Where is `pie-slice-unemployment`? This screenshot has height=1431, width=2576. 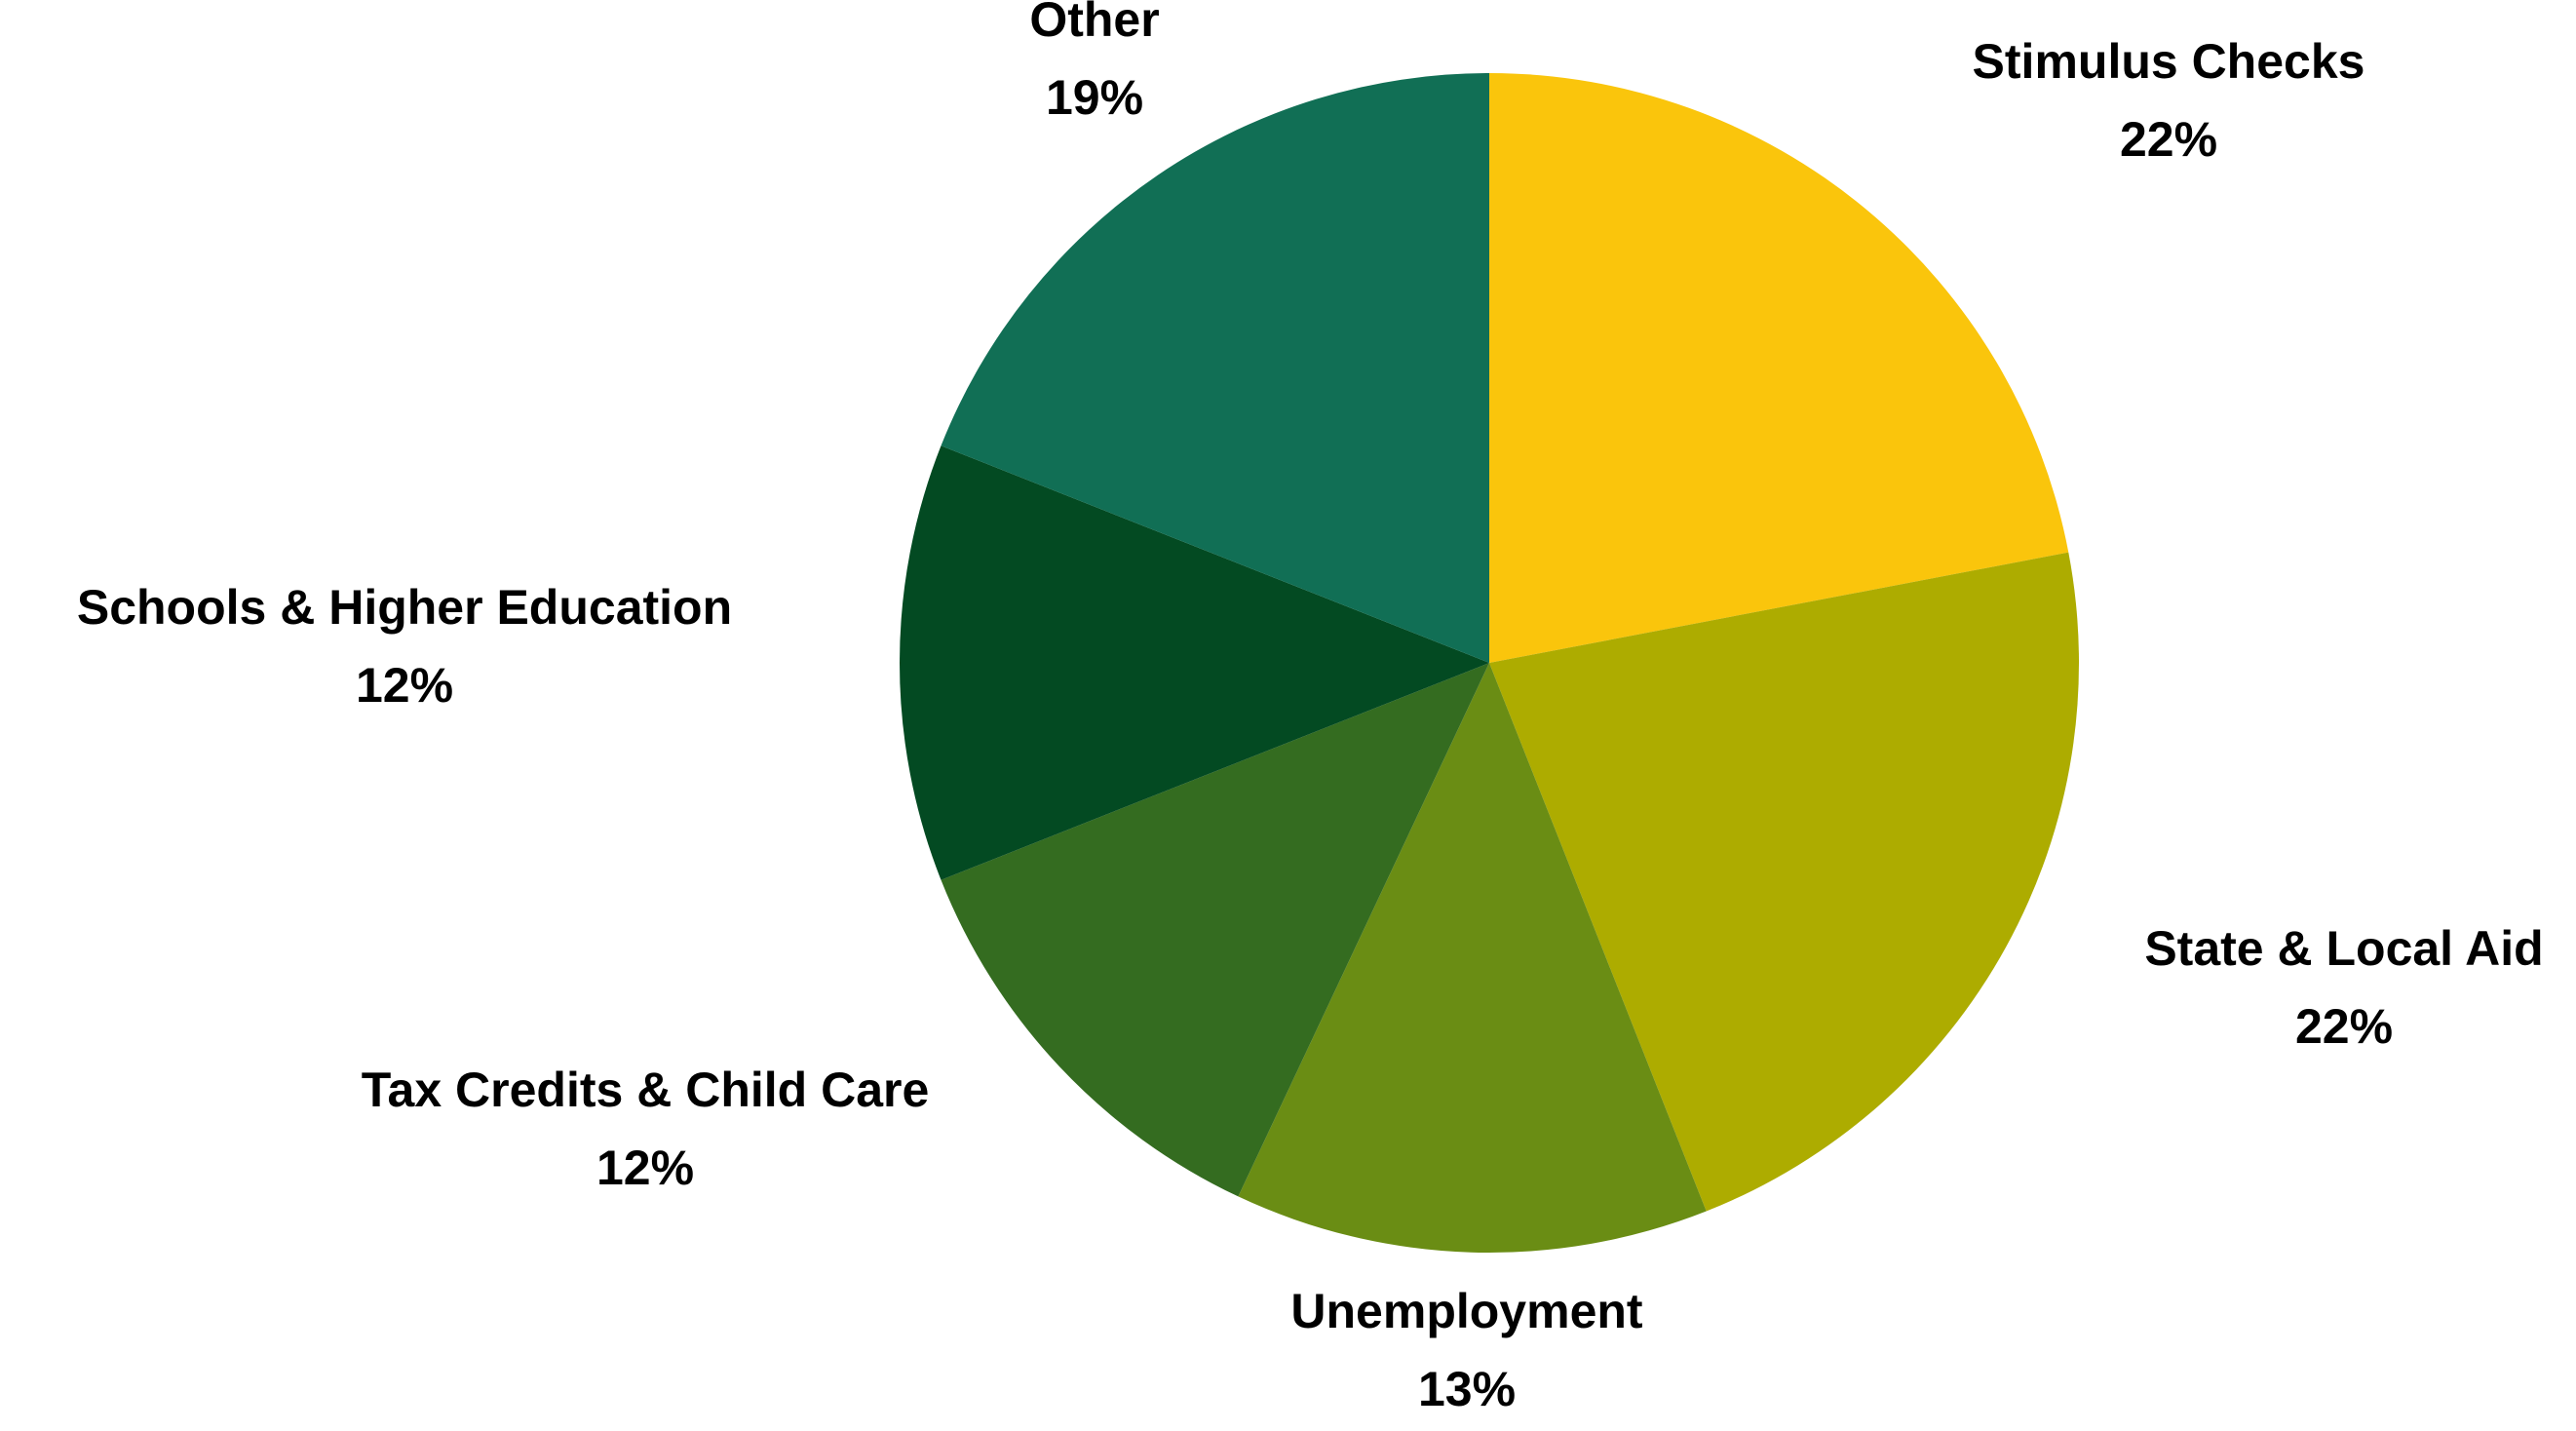 pie-slice-unemployment is located at coordinates (1472, 958).